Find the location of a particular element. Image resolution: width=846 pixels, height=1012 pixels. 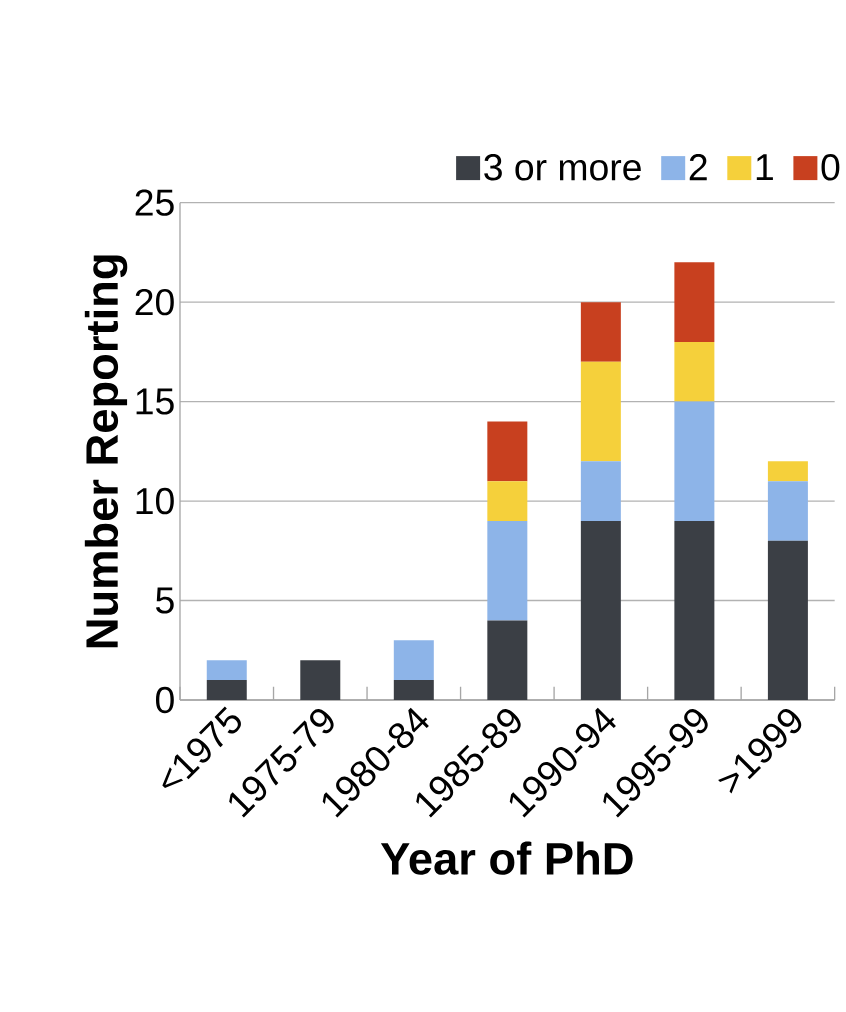

y-axis-title: Number Reporting is located at coordinates (106, 451).